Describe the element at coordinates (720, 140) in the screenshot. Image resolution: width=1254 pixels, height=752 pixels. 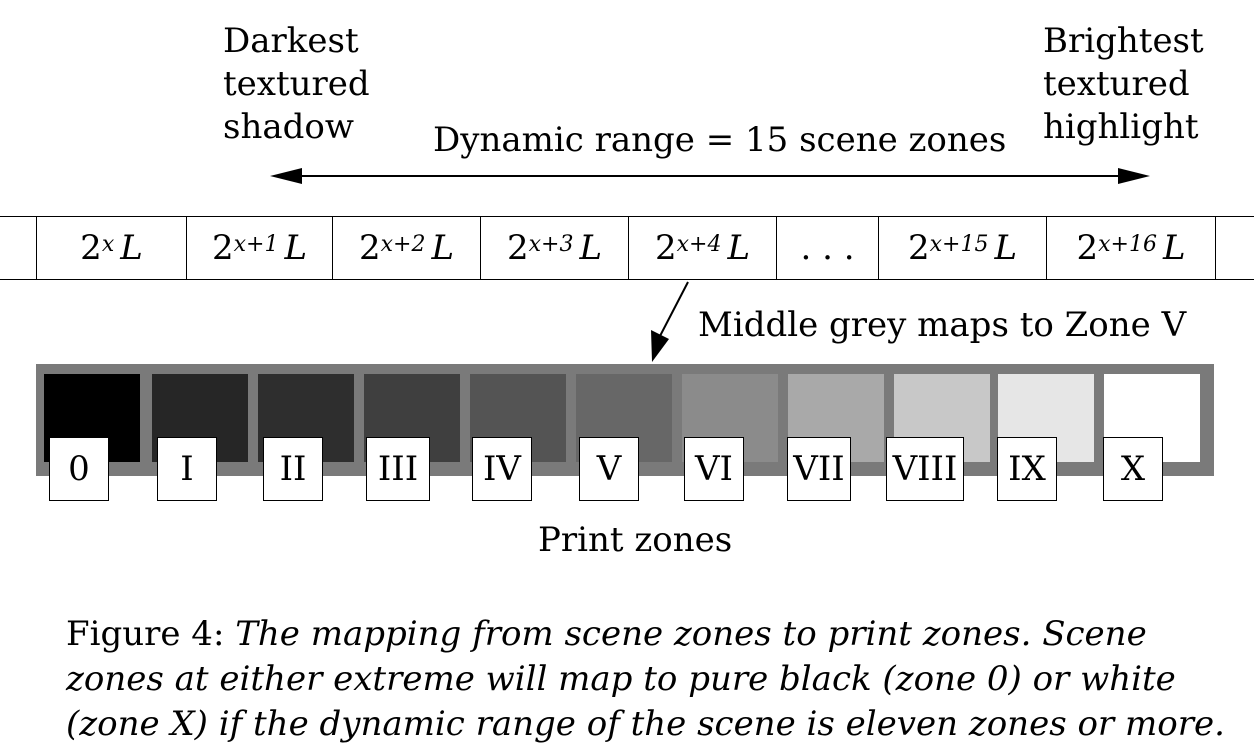
I see `dynamic-range-label: Dynamic range = 15 scene zones` at that location.